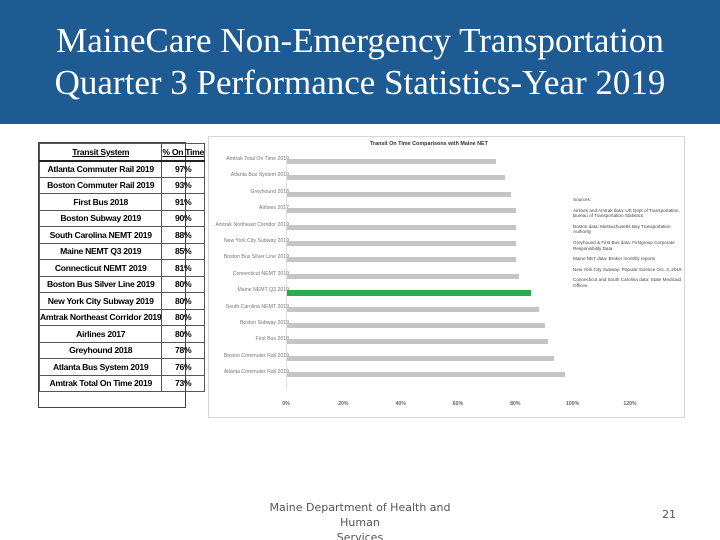  I want to click on bar-south-carolina-nemt-2019, so click(413, 309).